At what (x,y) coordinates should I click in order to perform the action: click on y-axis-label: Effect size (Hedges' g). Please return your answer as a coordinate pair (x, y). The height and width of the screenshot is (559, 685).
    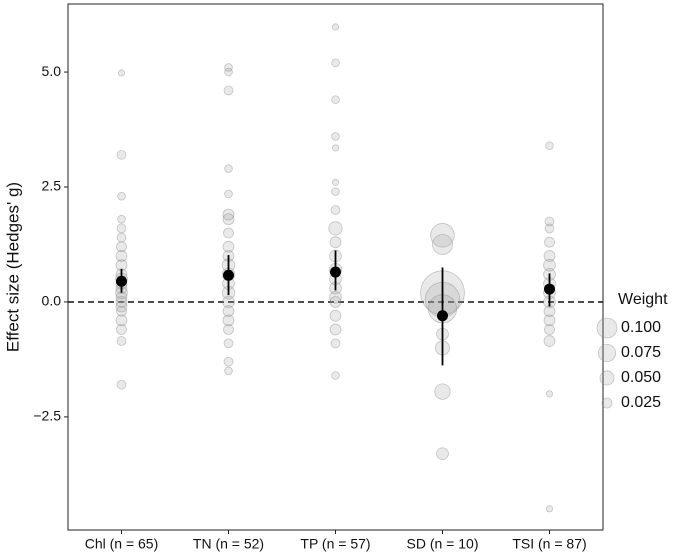
    Looking at the image, I should click on (12, 267).